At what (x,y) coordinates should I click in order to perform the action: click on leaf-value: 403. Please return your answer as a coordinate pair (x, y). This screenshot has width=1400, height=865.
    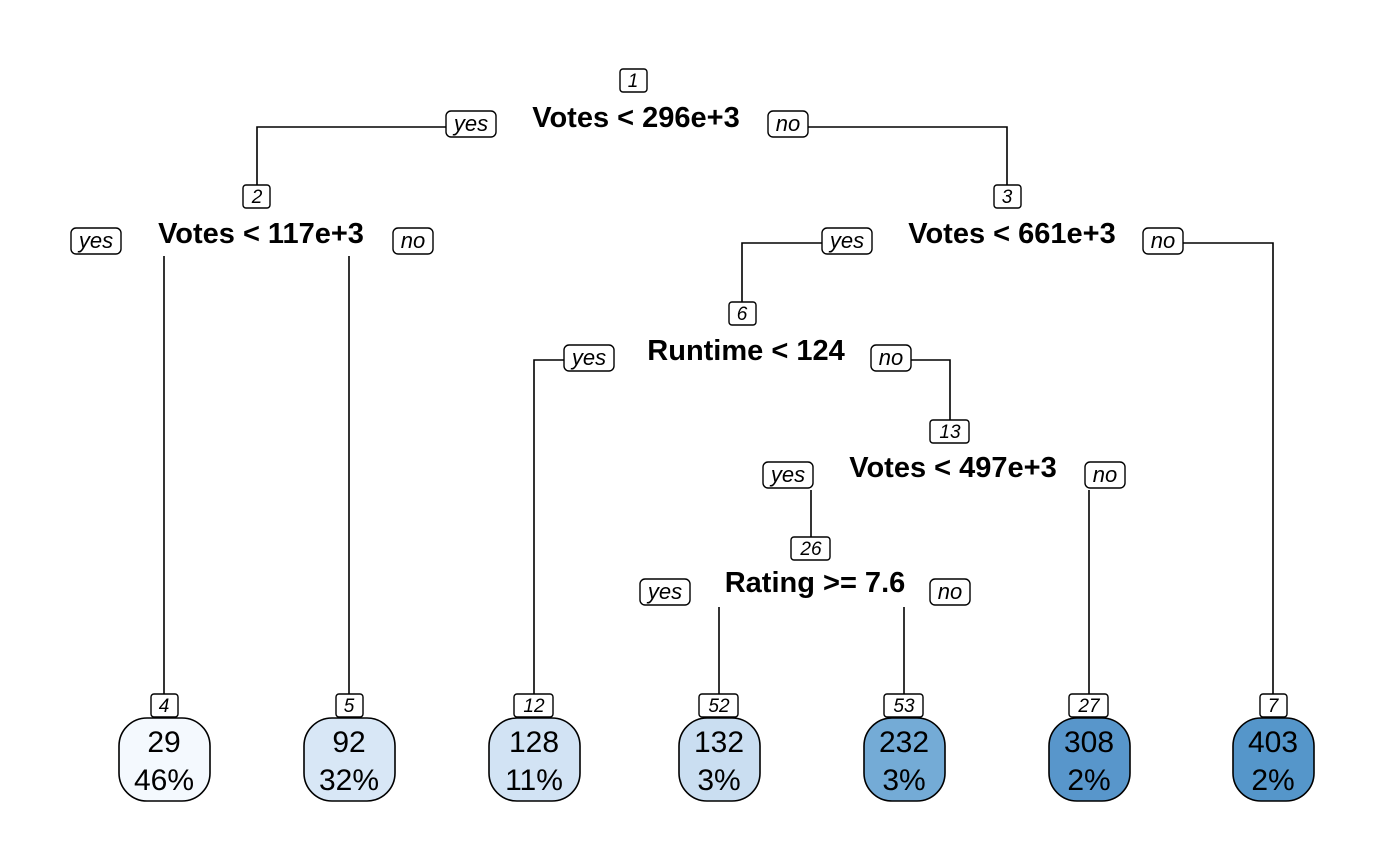
    Looking at the image, I should click on (1273, 742).